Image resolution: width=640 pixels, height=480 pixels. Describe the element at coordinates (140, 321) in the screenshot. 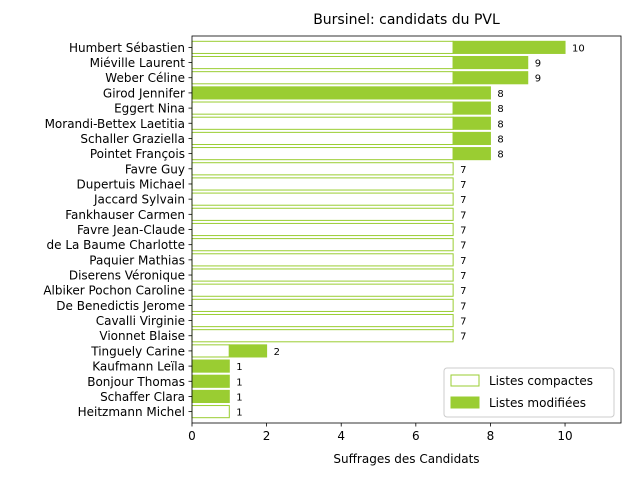

I see `category-label: Cavalli Virginie` at that location.